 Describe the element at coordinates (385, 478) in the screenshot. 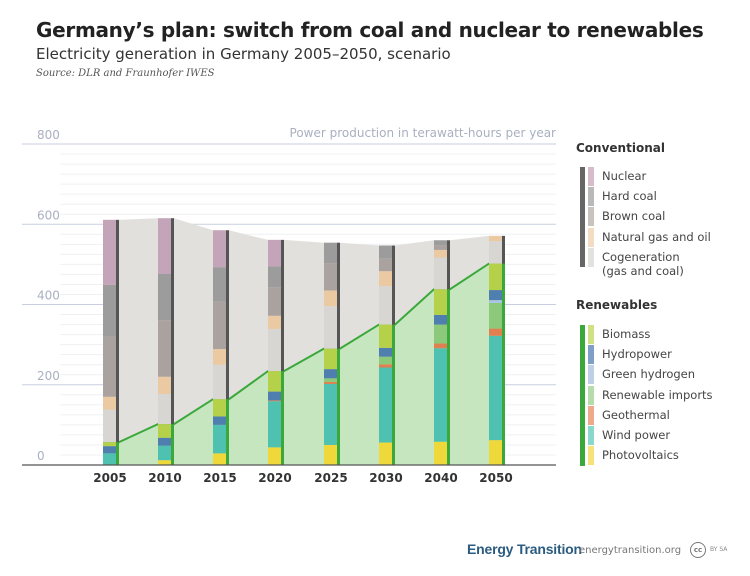

I see `x-tick-label: 2030` at that location.